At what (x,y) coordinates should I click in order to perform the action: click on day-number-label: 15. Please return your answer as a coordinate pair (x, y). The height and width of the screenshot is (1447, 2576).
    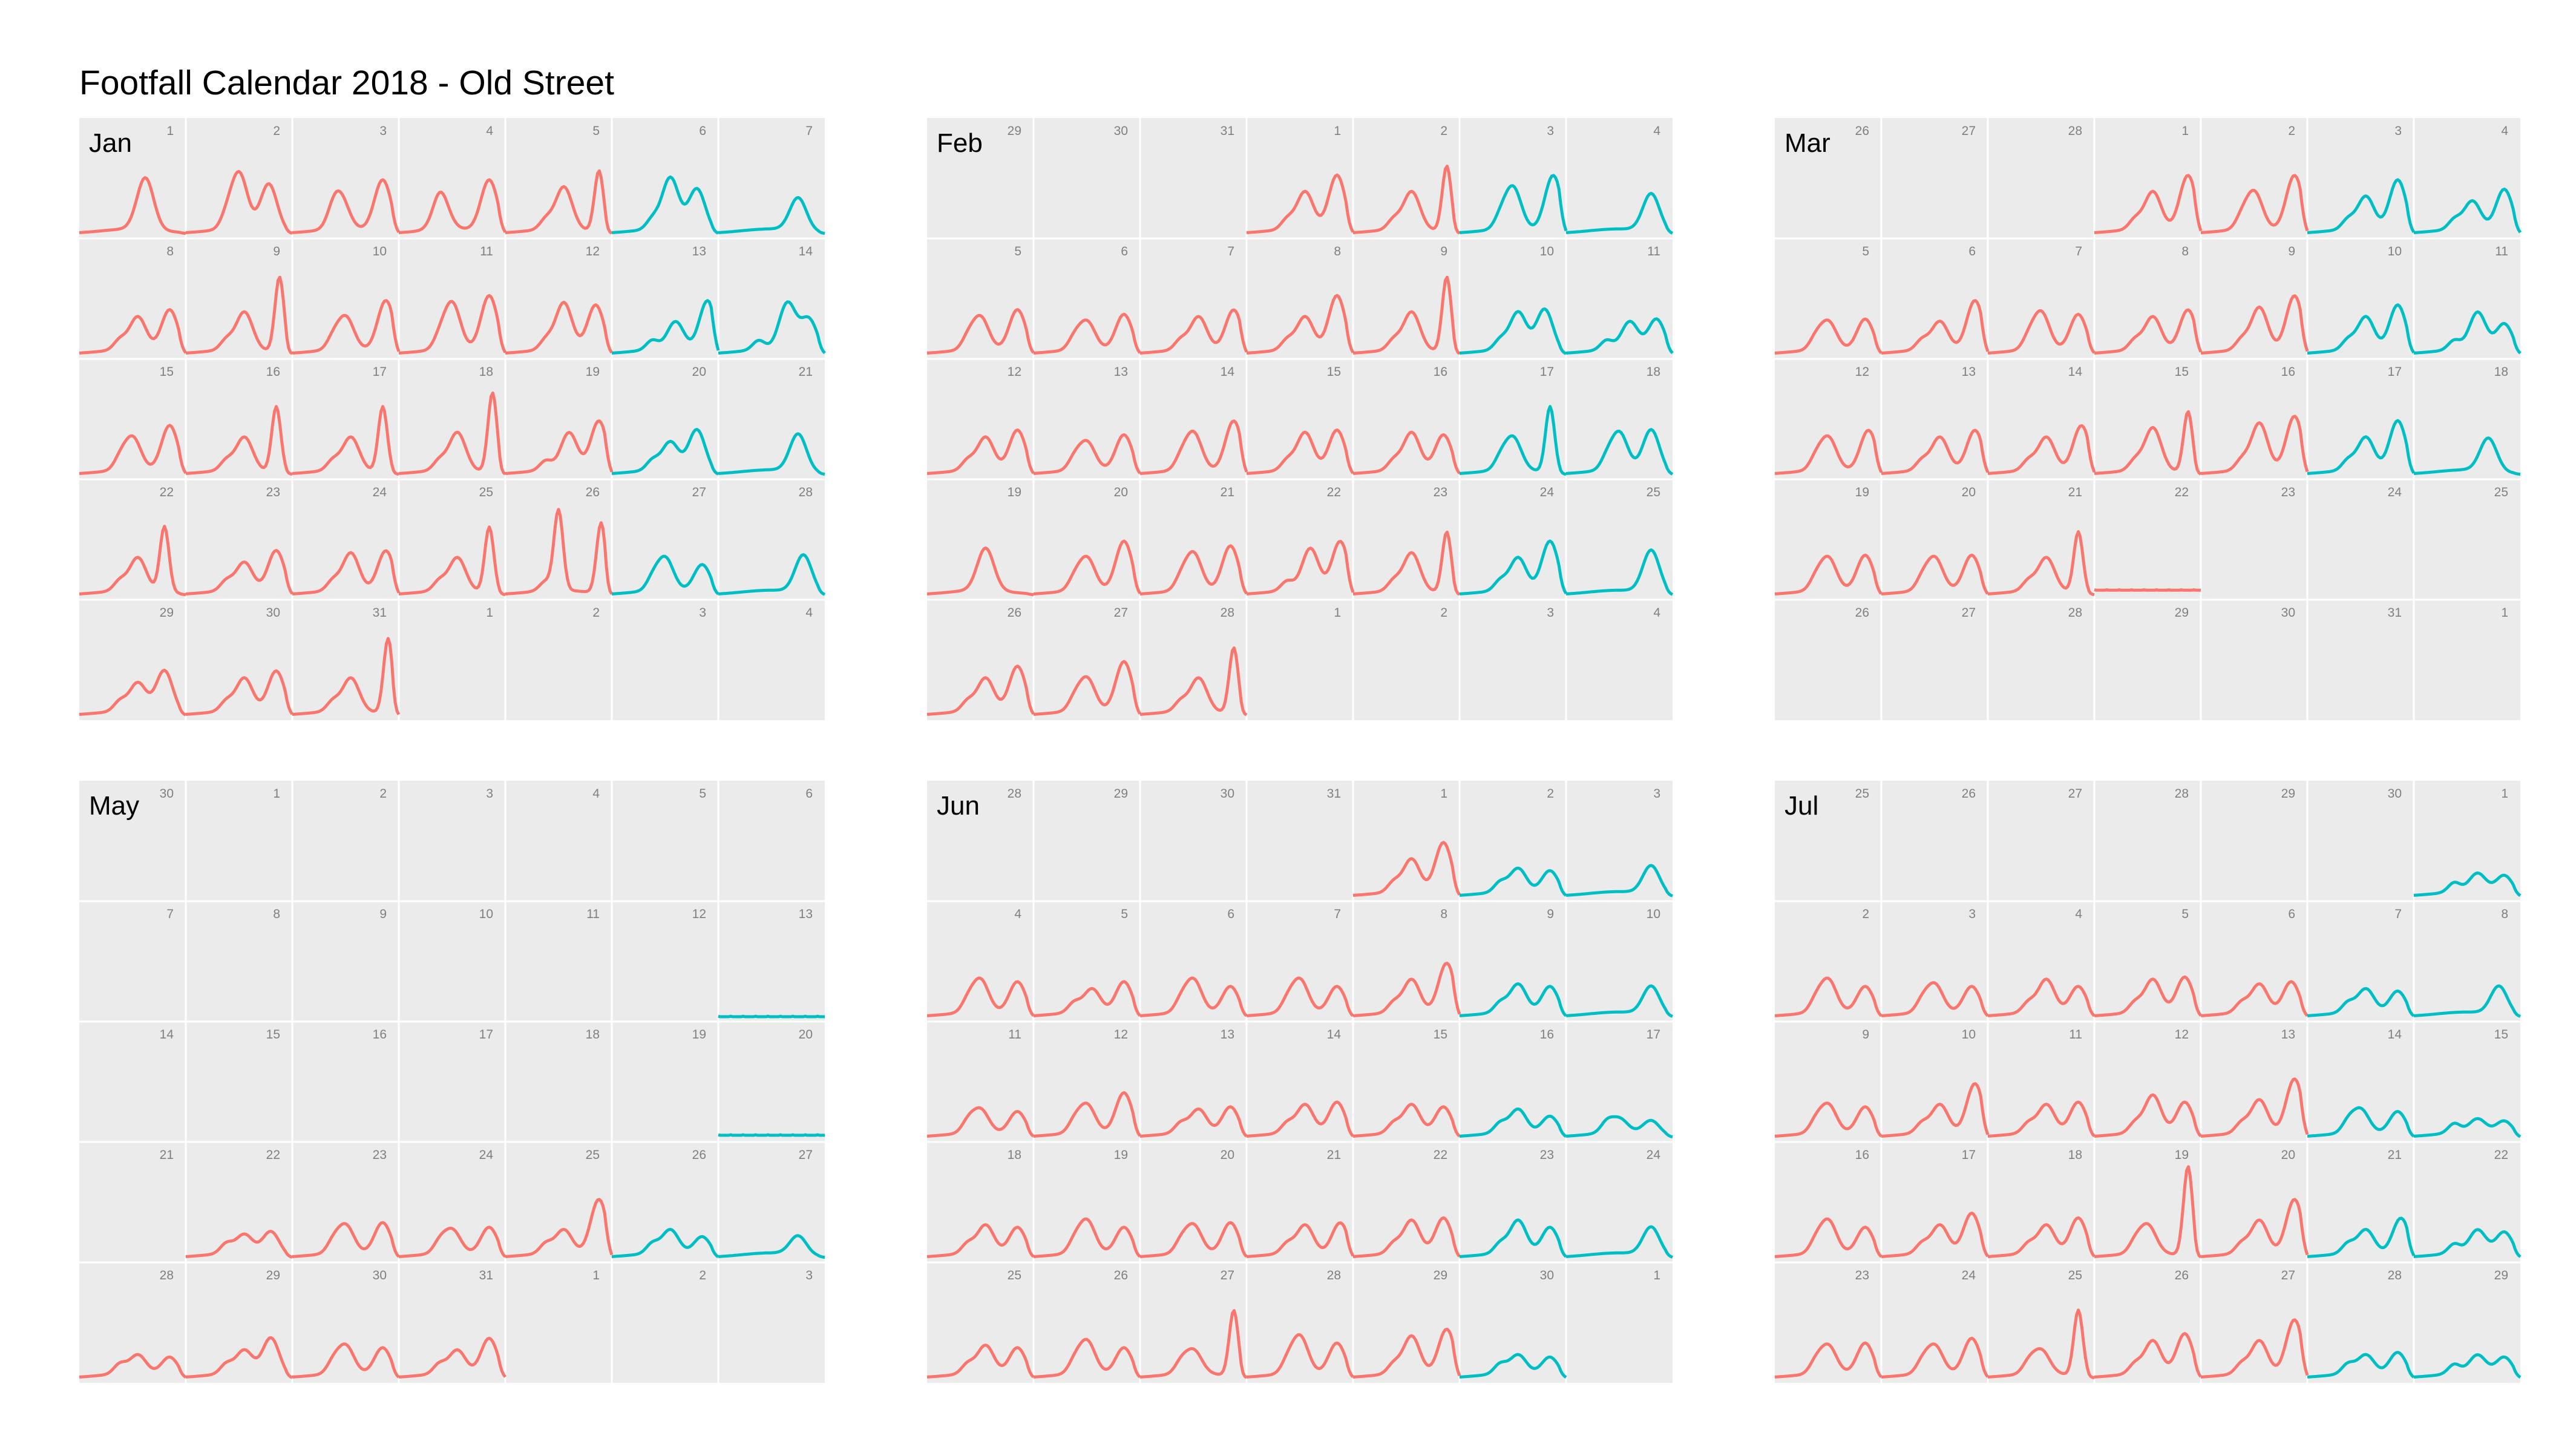
    Looking at the image, I should click on (2182, 372).